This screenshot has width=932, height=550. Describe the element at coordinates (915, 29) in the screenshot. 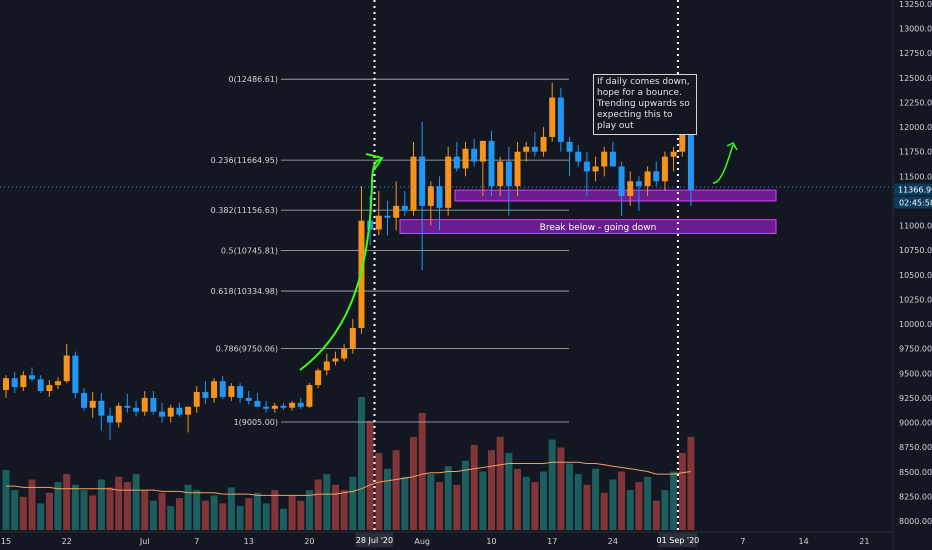

I see `price-tick-label: 13000.00` at that location.